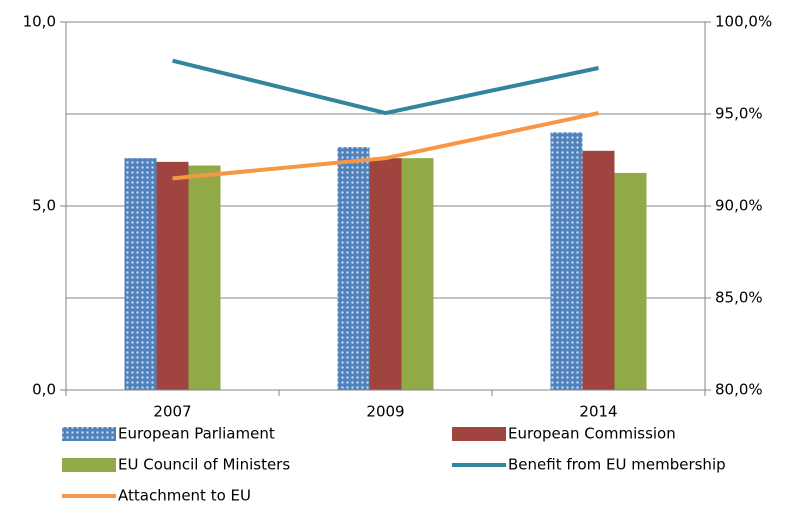 Image resolution: width=787 pixels, height=510 pixels. What do you see at coordinates (739, 114) in the screenshot?
I see `y2-tick-label: 95,0%` at bounding box center [739, 114].